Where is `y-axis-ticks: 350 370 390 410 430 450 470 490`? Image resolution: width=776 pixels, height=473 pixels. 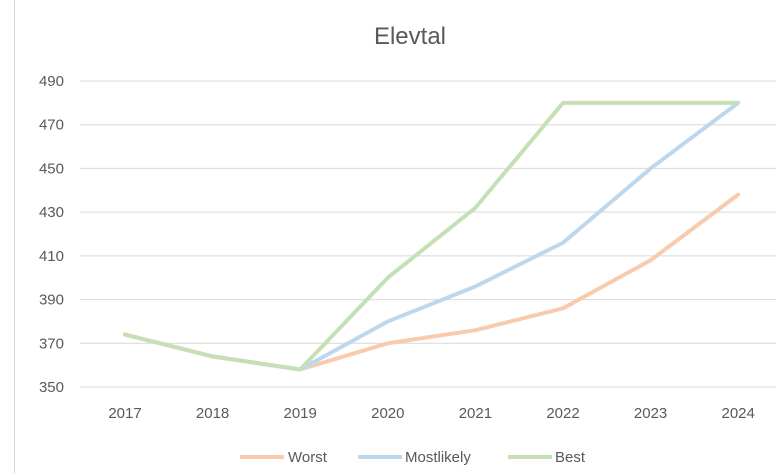 y-axis-ticks: 350 370 390 410 430 450 470 490 is located at coordinates (51, 234).